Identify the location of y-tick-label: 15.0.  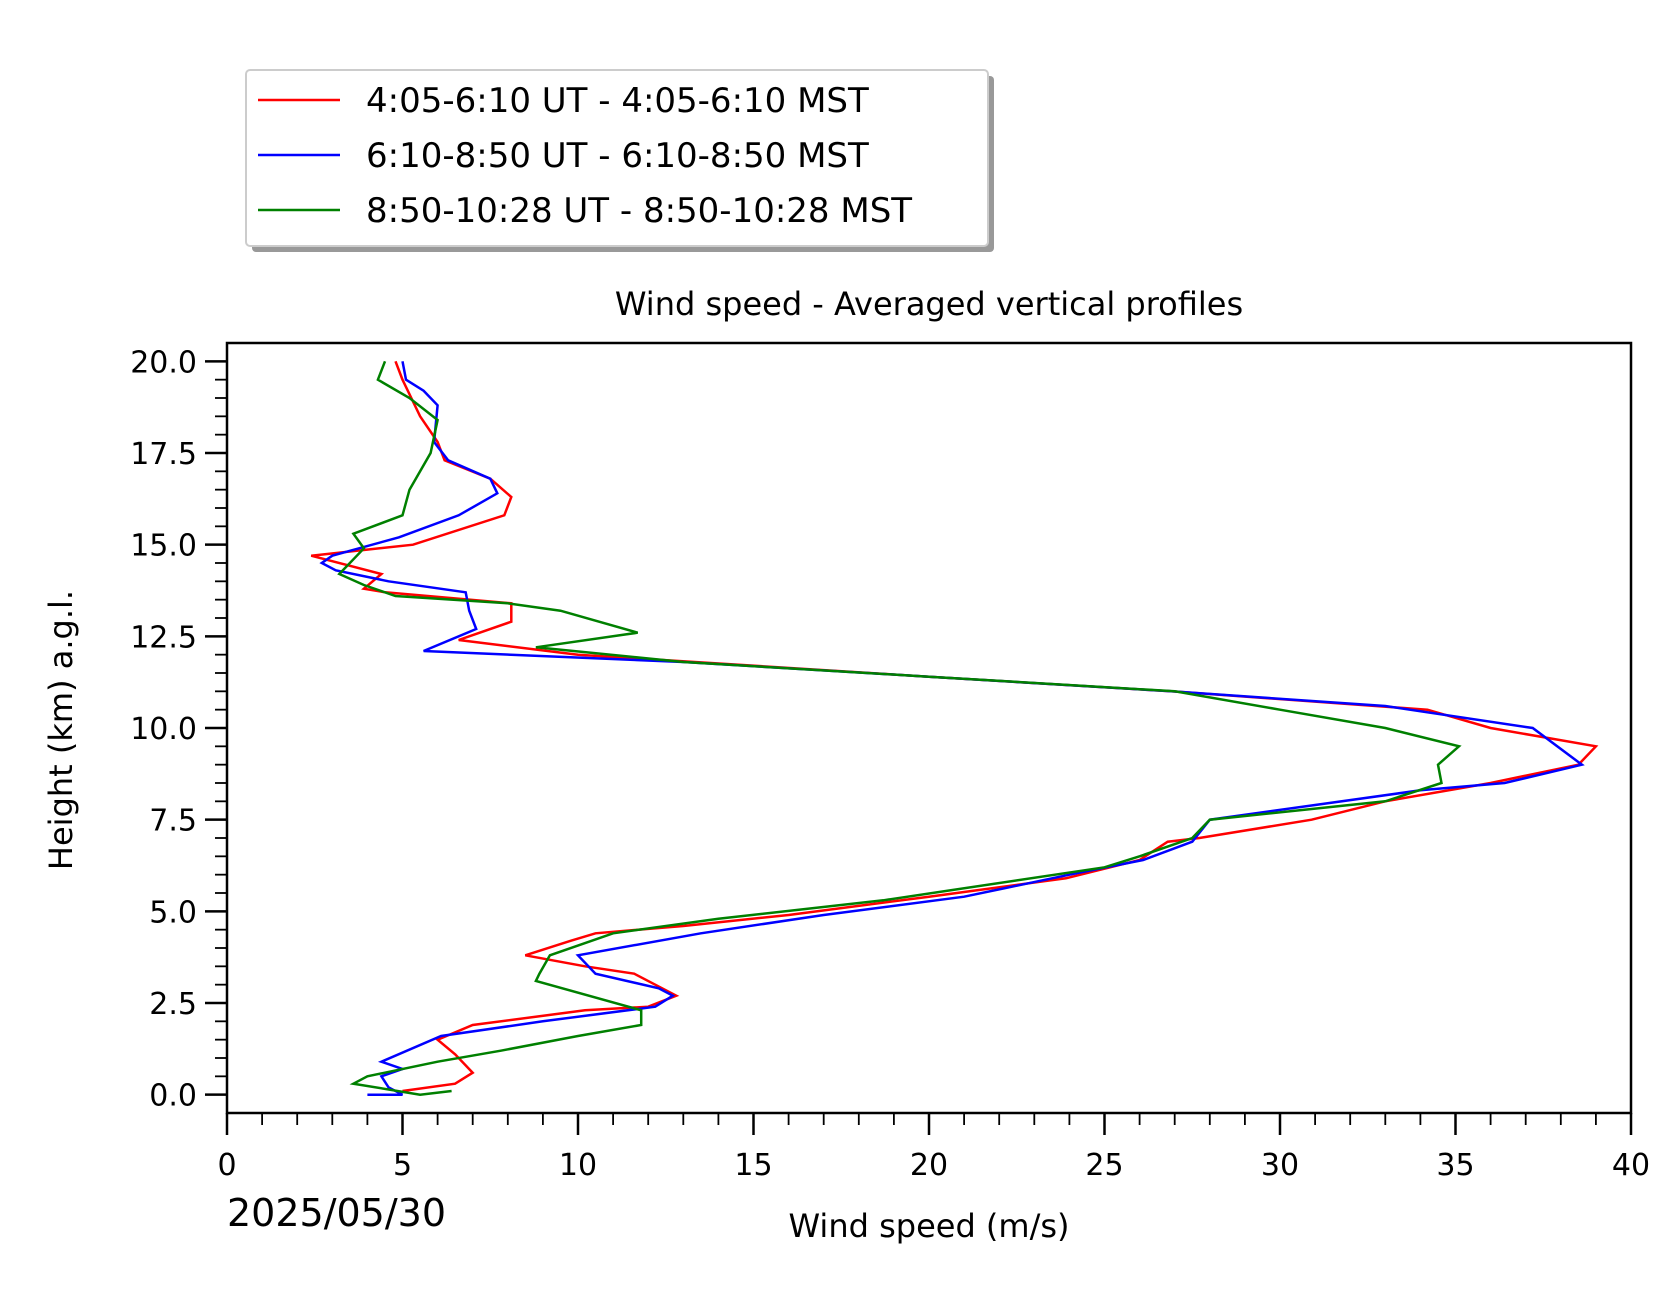
(163, 546).